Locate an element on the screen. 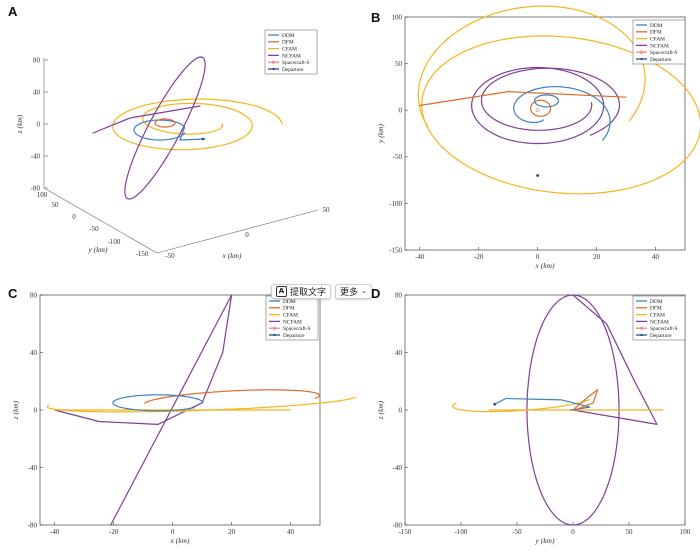 The height and width of the screenshot is (554, 700). x-tick-label: 100 is located at coordinates (685, 532).